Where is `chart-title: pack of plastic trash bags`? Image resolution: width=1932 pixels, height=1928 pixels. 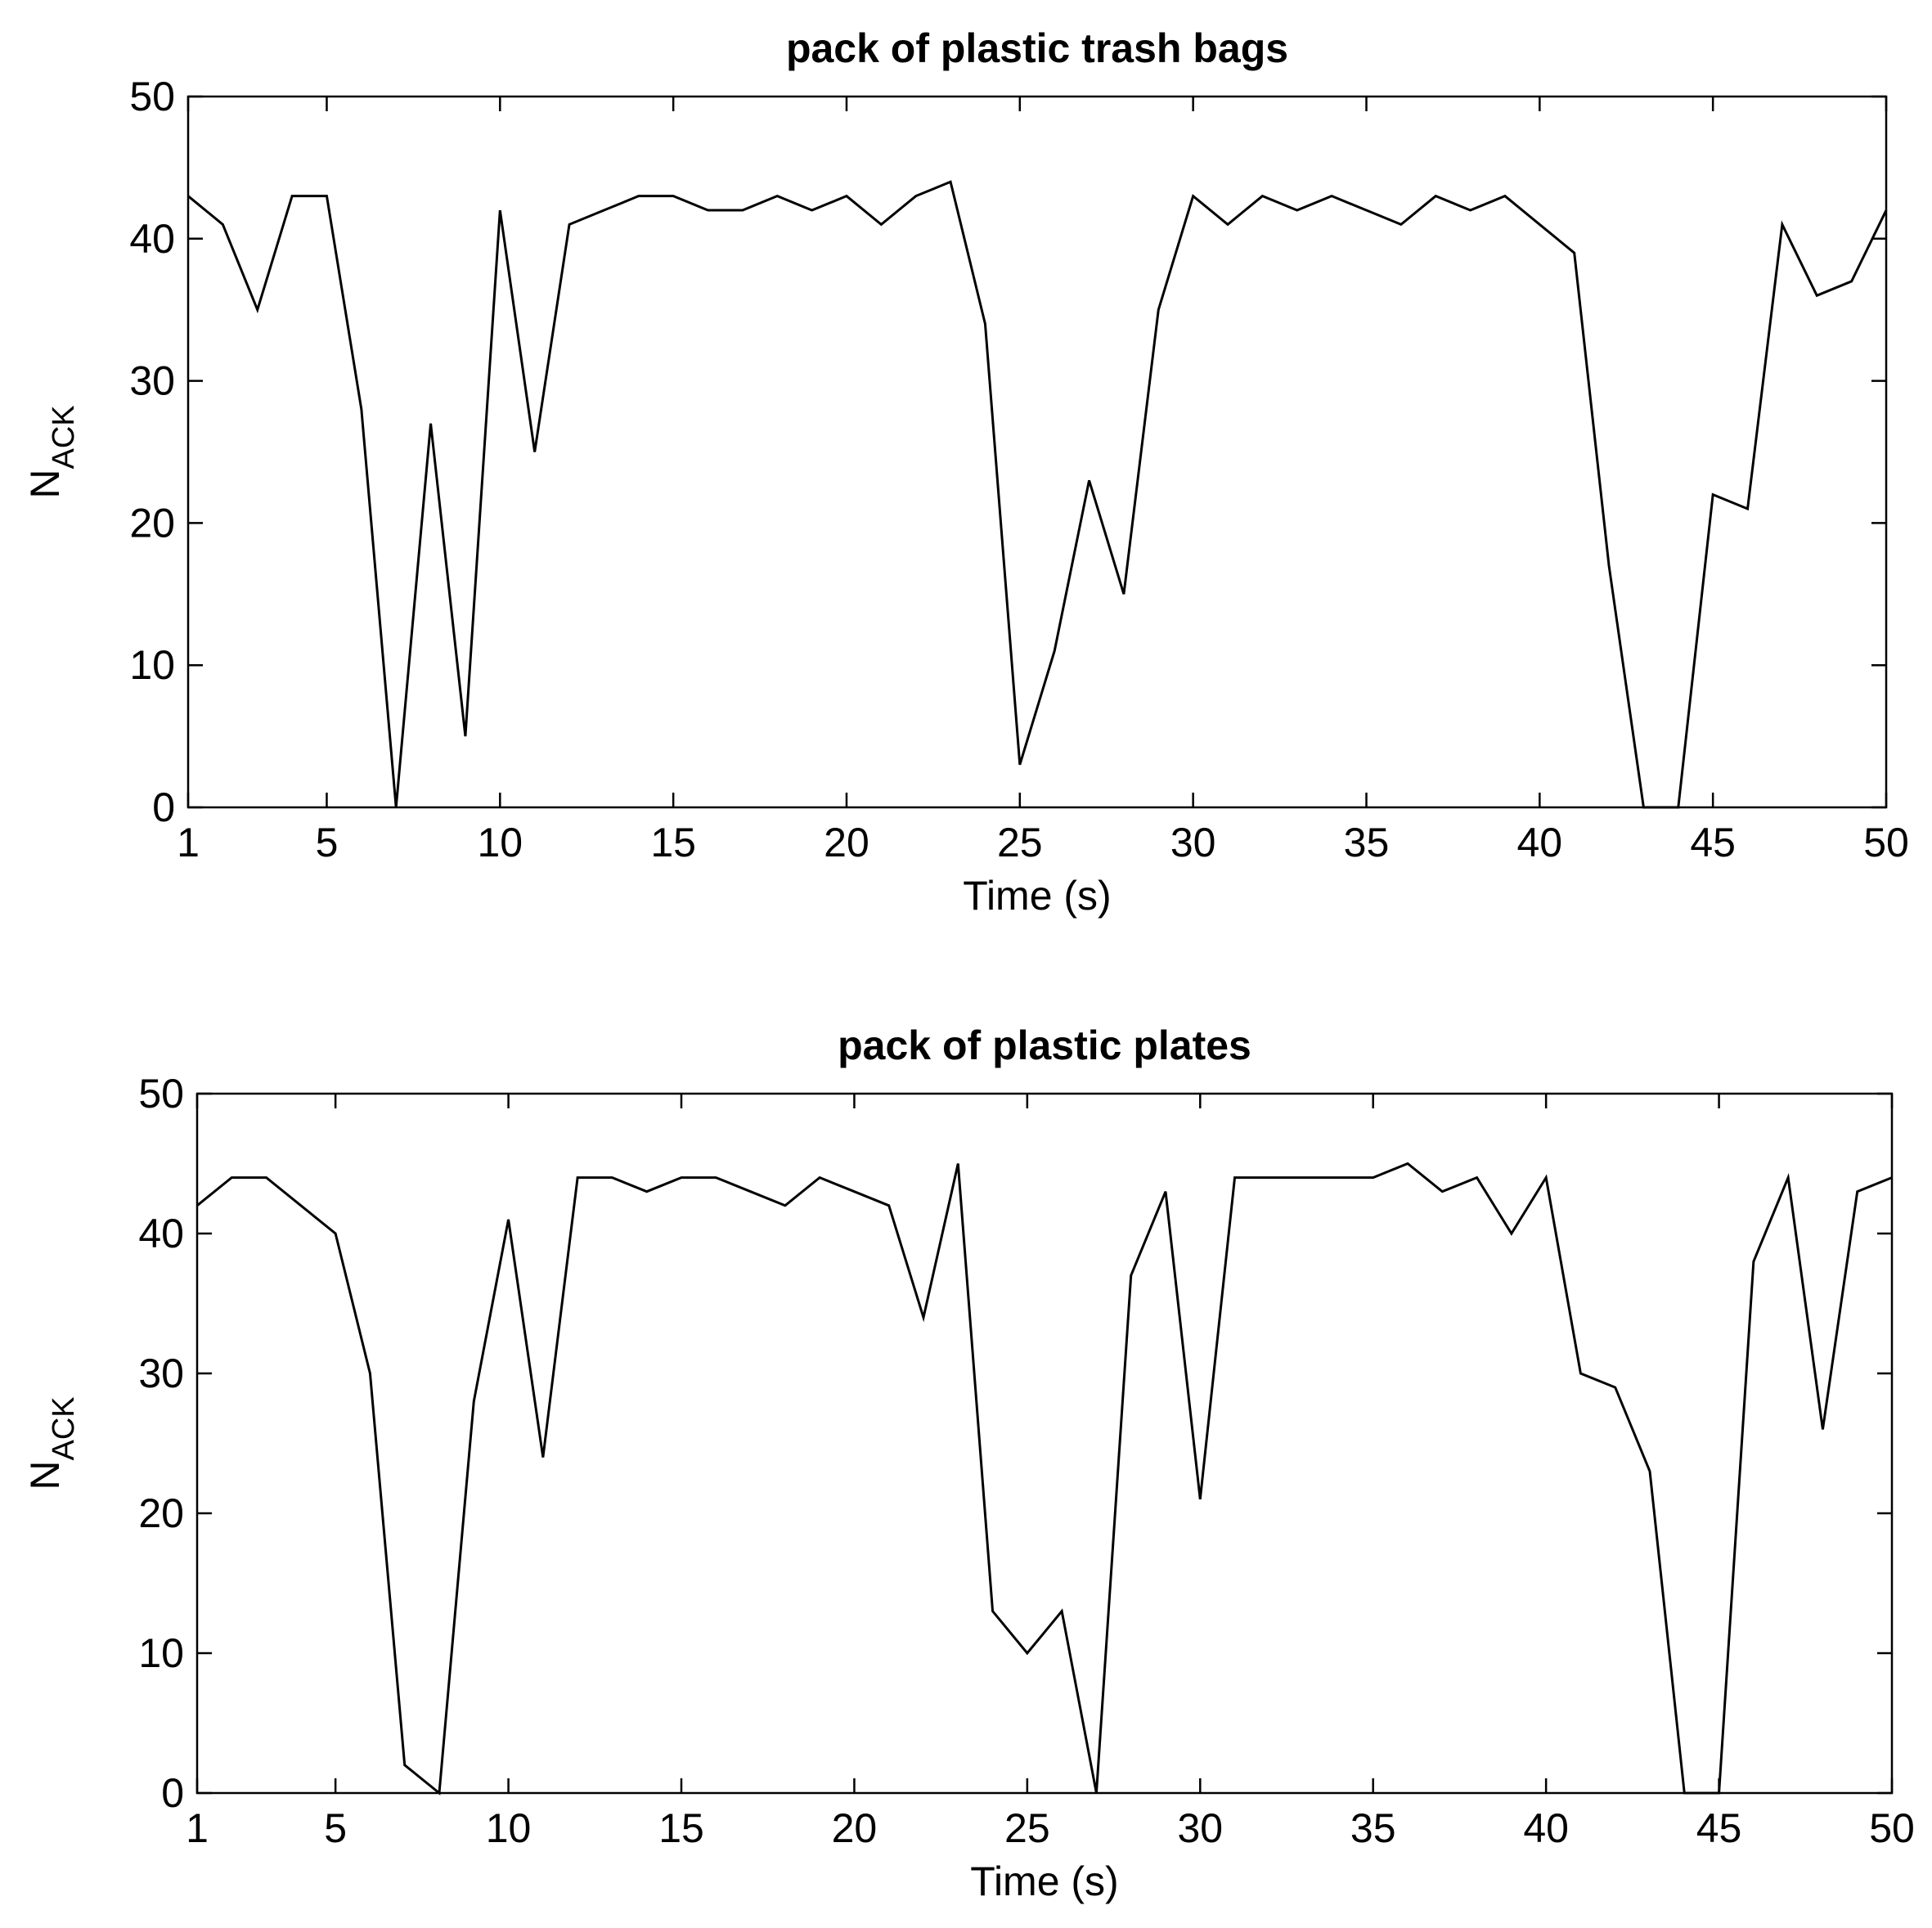 chart-title: pack of plastic trash bags is located at coordinates (1037, 48).